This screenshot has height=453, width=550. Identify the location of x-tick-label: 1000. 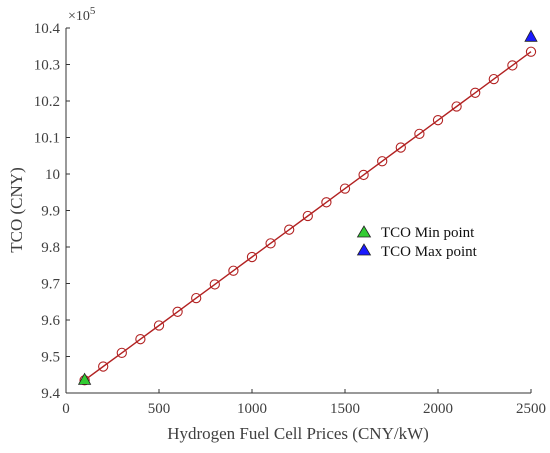
(252, 409).